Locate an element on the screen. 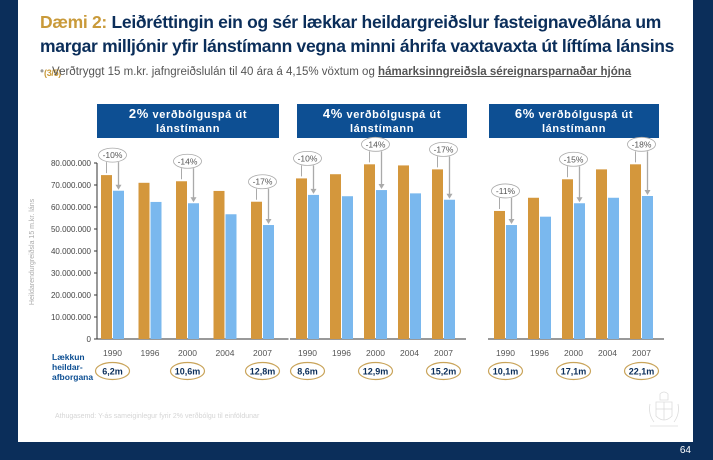 The width and height of the screenshot is (713, 460). reduction-value: 17,1m is located at coordinates (574, 372).